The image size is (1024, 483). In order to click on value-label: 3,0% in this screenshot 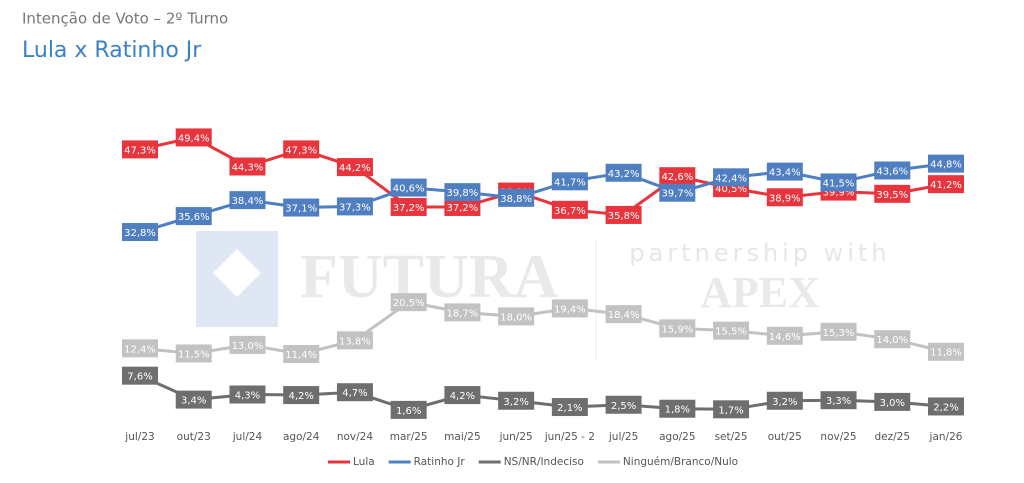, I will do `click(892, 403)`.